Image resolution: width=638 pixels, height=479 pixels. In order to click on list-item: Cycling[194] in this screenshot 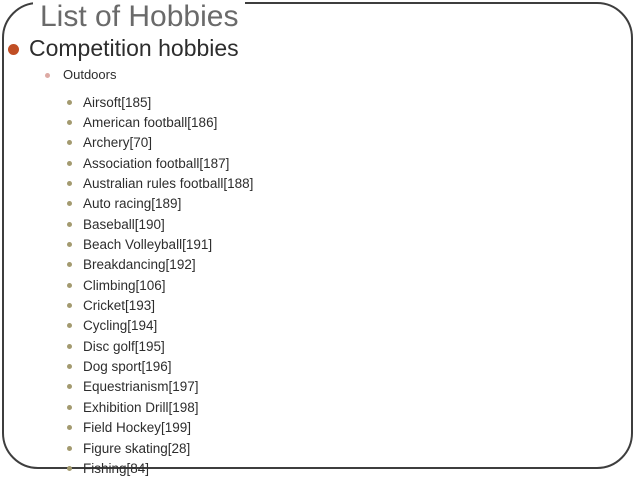, I will do `click(160, 326)`.